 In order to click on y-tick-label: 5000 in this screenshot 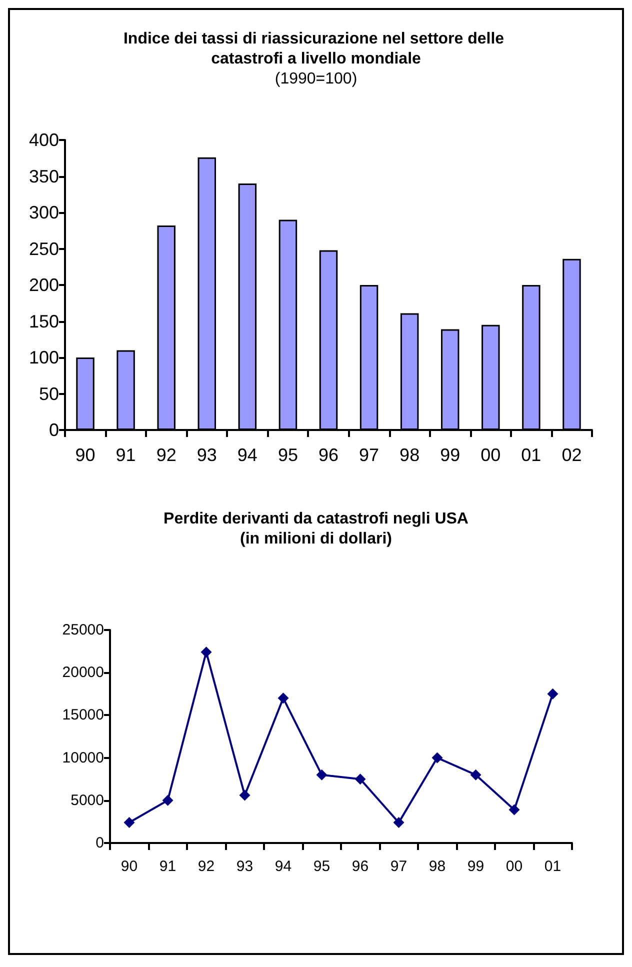, I will do `click(87, 800)`.